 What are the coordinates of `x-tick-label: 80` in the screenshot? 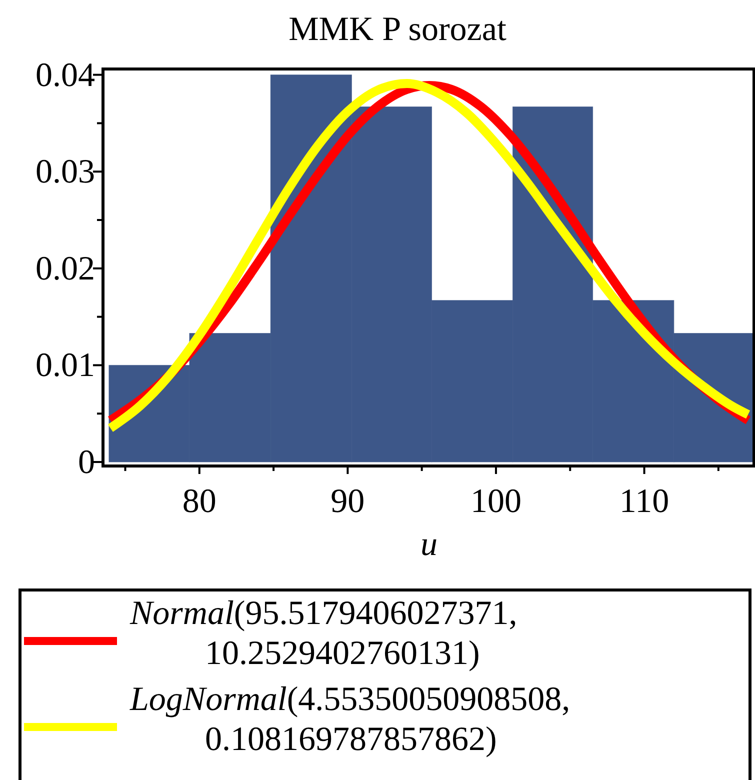 It's located at (199, 501).